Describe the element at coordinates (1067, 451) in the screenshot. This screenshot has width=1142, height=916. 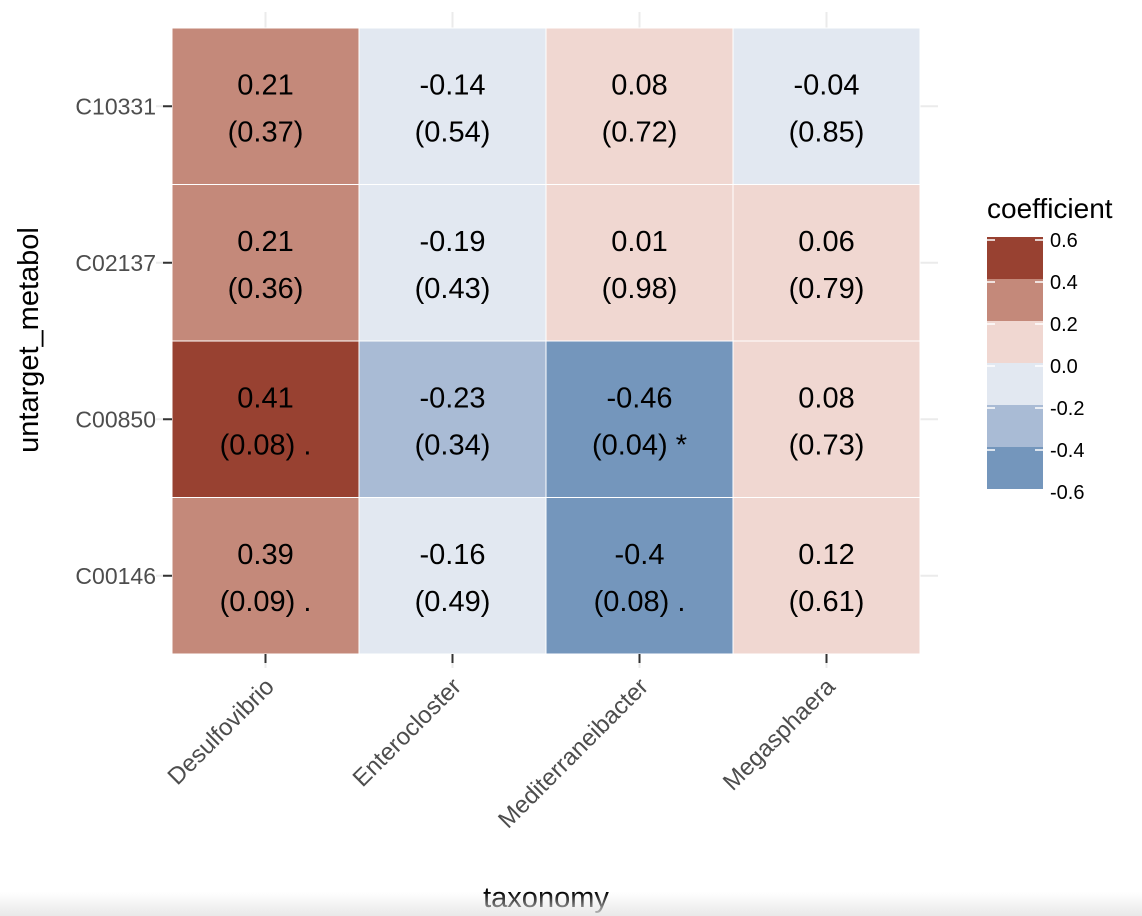
I see `legend-tick-label: -0.4` at that location.